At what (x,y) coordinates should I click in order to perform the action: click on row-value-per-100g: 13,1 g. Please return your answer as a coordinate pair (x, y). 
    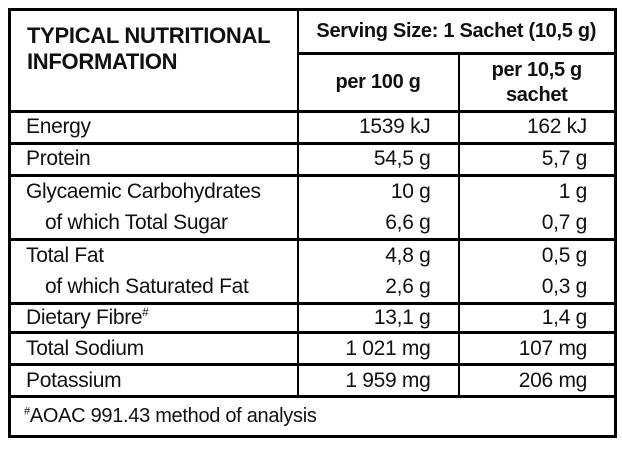
    Looking at the image, I should click on (378, 318).